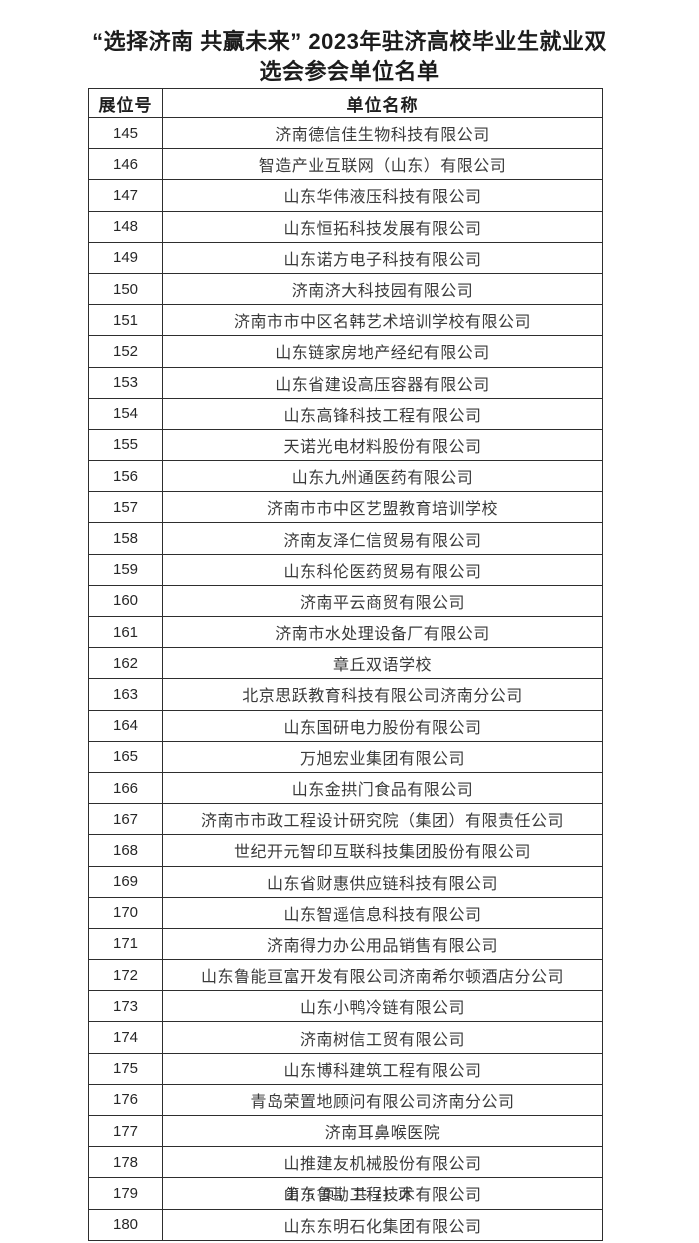  What do you see at coordinates (125, 445) in the screenshot?
I see `booth-number-cell: 155` at bounding box center [125, 445].